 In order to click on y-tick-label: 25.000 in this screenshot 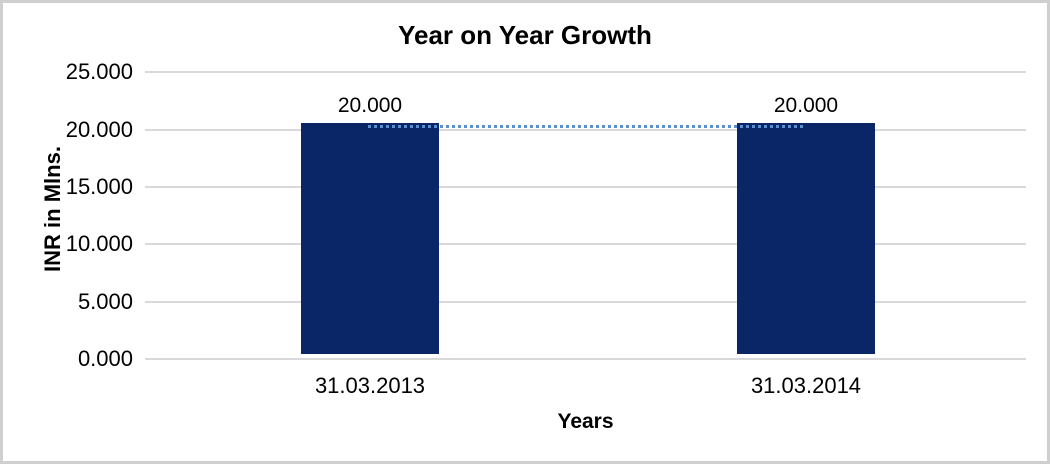, I will do `click(99, 71)`.